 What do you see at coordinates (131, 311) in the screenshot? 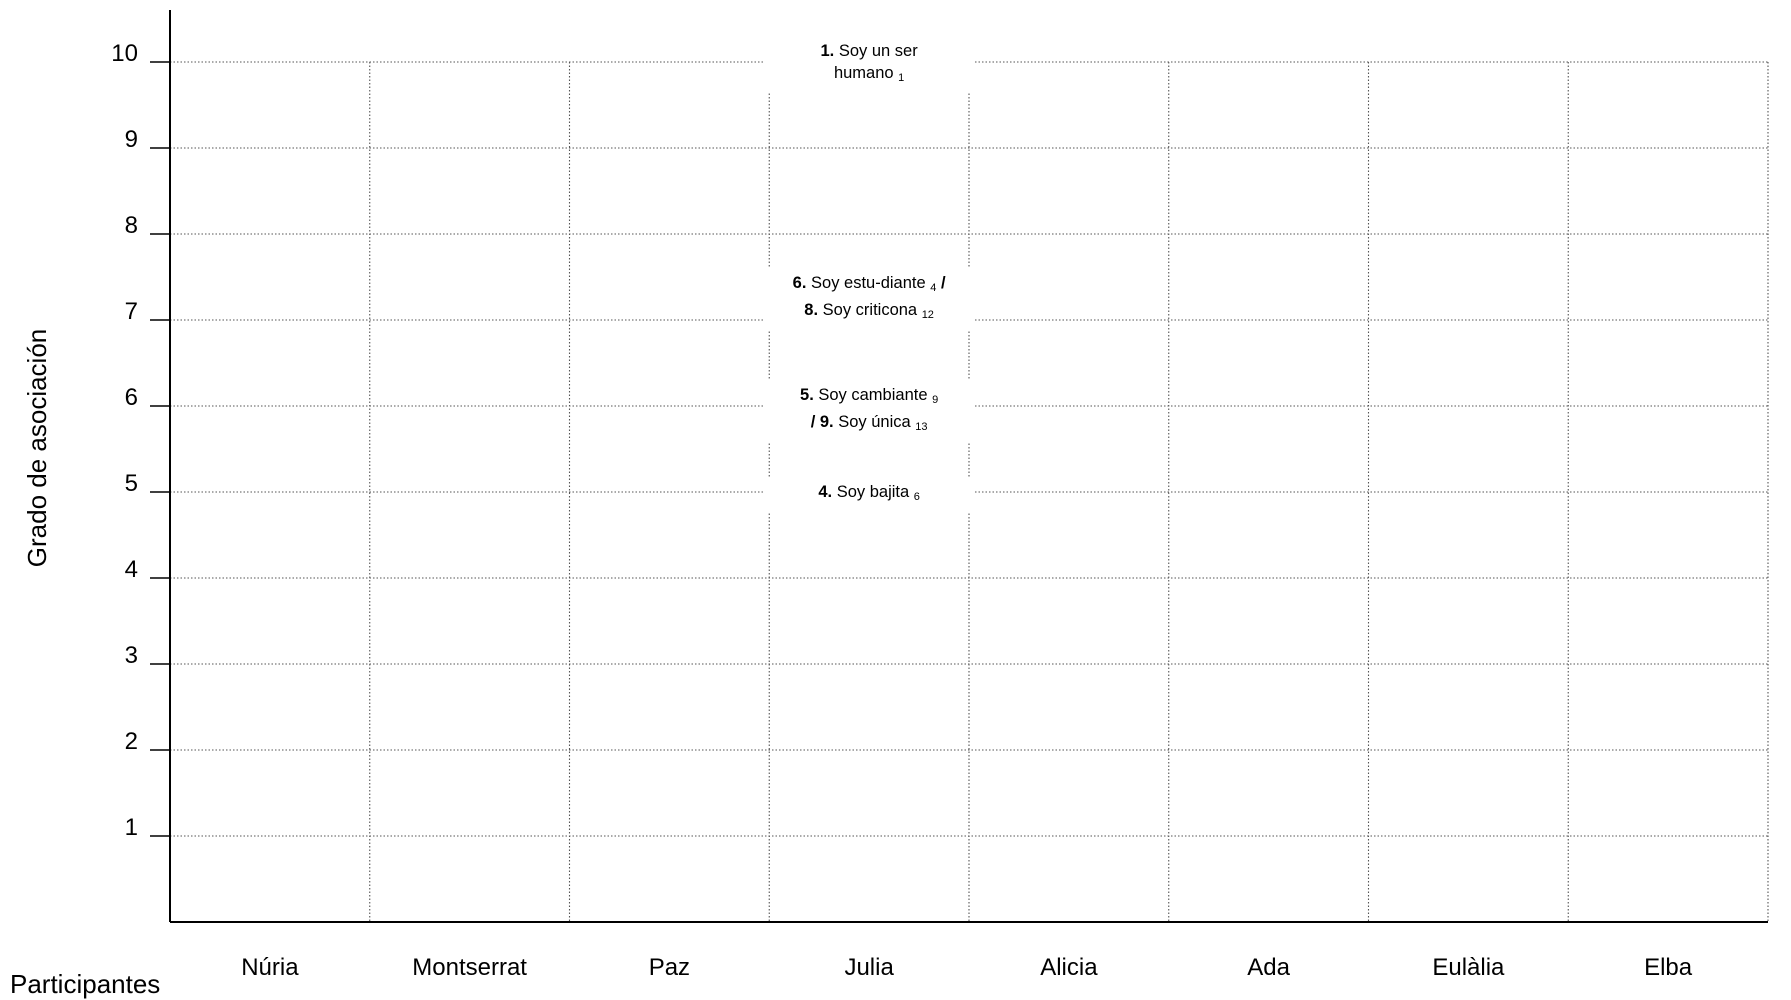
I see `y-tick-label-7: 7` at bounding box center [131, 311].